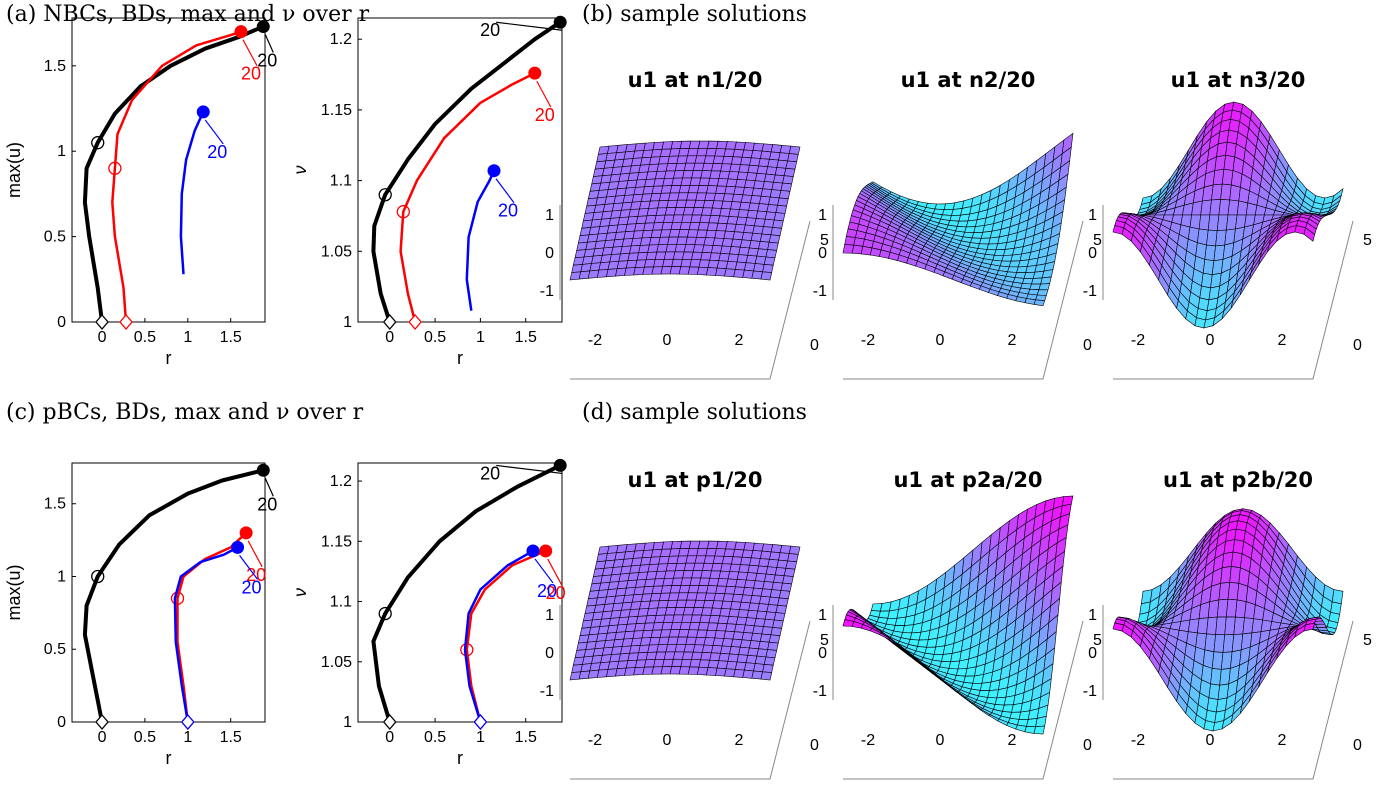  What do you see at coordinates (695, 80) in the screenshot?
I see `surface-title: u1 at n1/20` at bounding box center [695, 80].